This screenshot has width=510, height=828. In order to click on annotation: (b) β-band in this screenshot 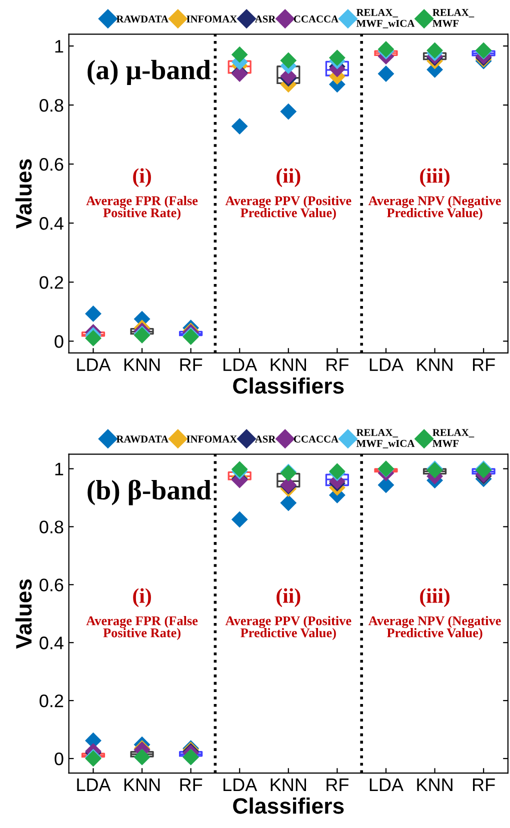, I will do `click(150, 493)`.